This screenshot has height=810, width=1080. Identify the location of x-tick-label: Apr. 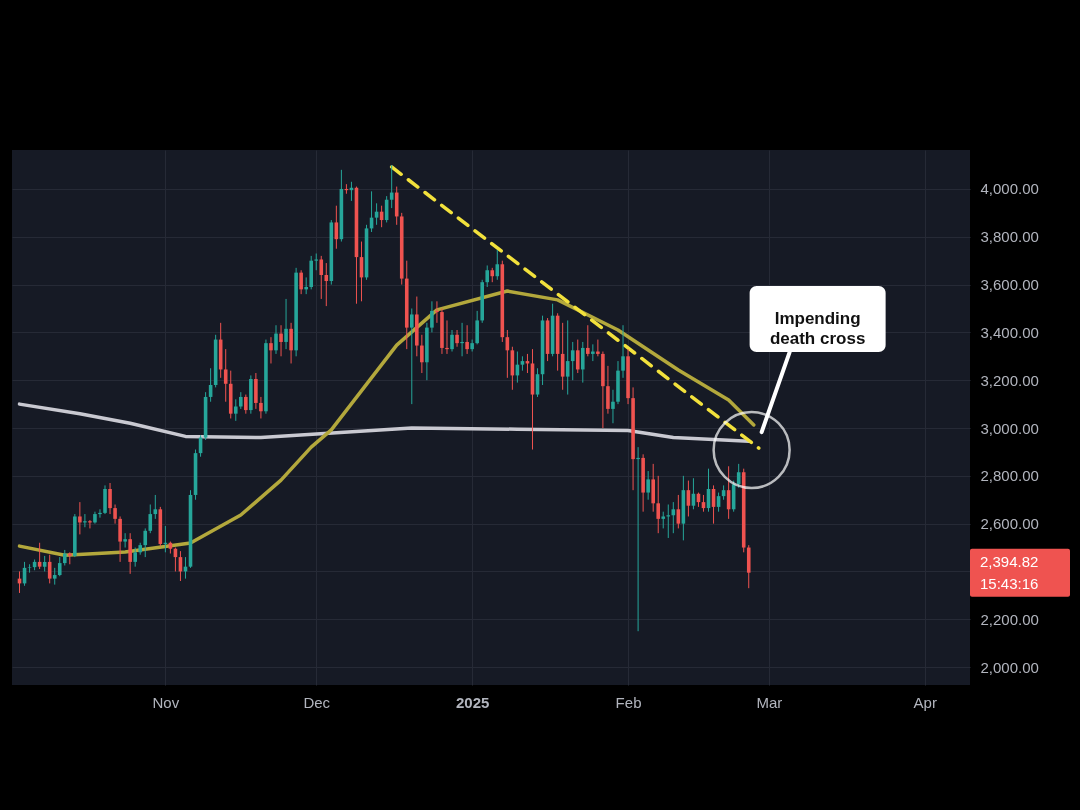
(925, 702).